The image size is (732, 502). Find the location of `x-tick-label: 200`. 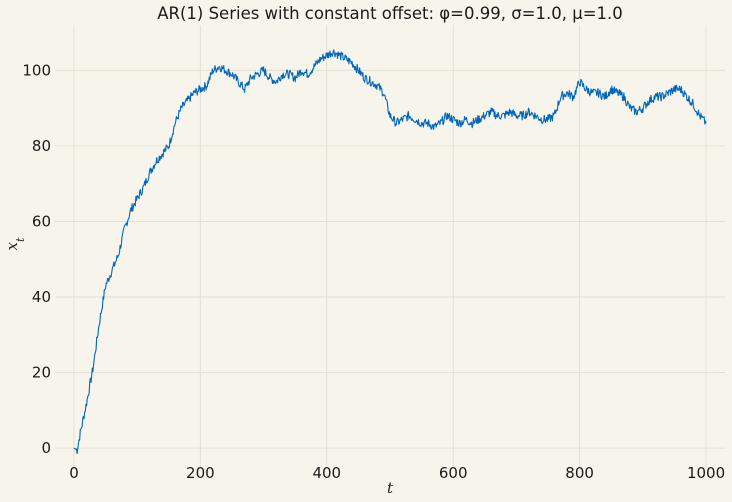

x-tick-label: 200 is located at coordinates (200, 473).